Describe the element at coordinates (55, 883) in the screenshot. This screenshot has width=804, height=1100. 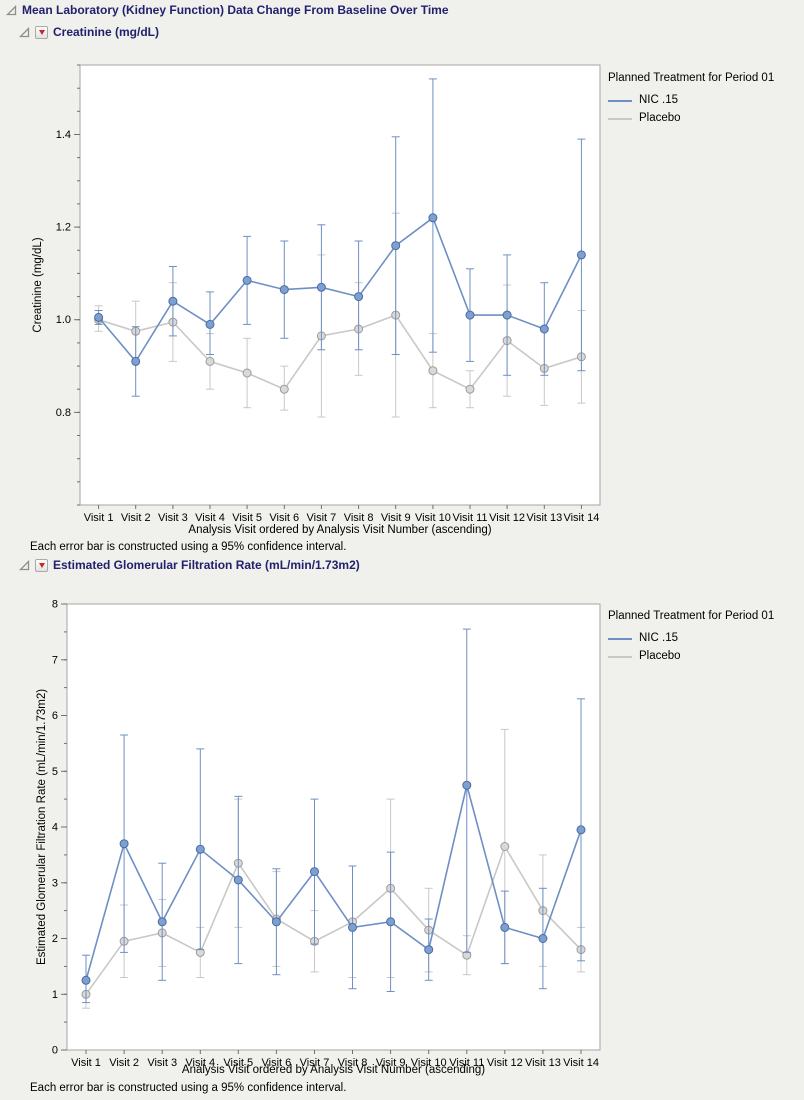
I see `svg-text: 3` at that location.